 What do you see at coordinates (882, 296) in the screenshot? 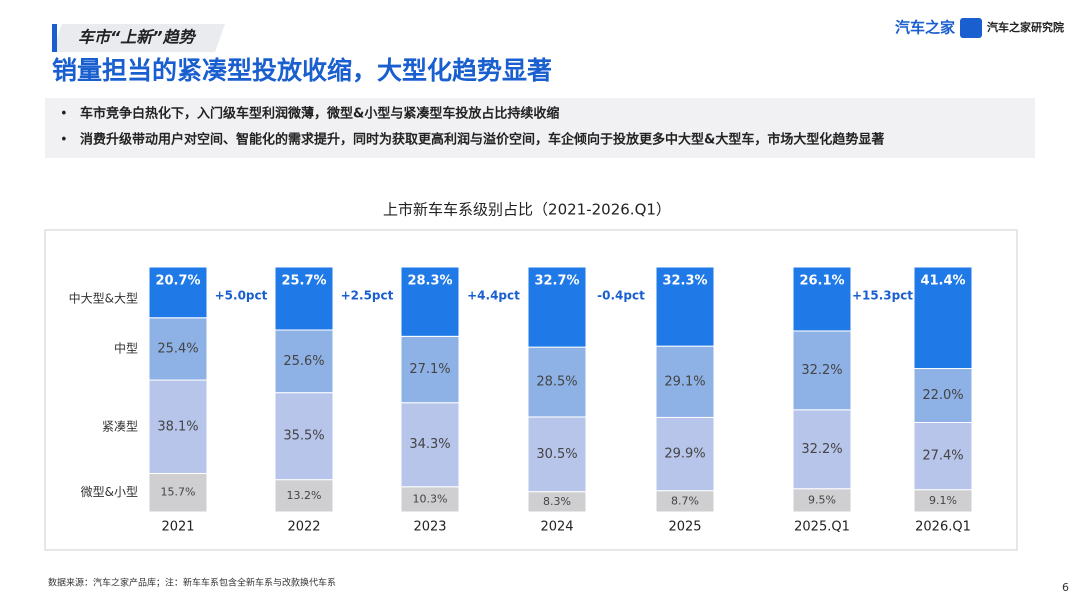
I see `change-annotation: +15.3pct` at bounding box center [882, 296].